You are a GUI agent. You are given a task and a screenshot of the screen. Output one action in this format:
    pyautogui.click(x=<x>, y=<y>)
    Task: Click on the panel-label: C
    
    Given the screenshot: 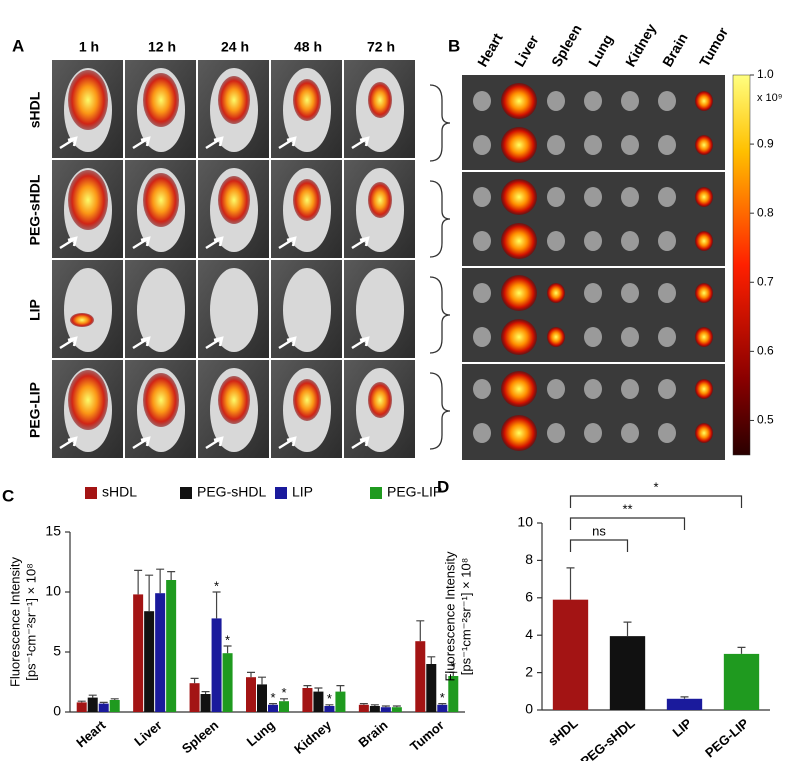 What is the action you would take?
    pyautogui.click(x=8, y=495)
    